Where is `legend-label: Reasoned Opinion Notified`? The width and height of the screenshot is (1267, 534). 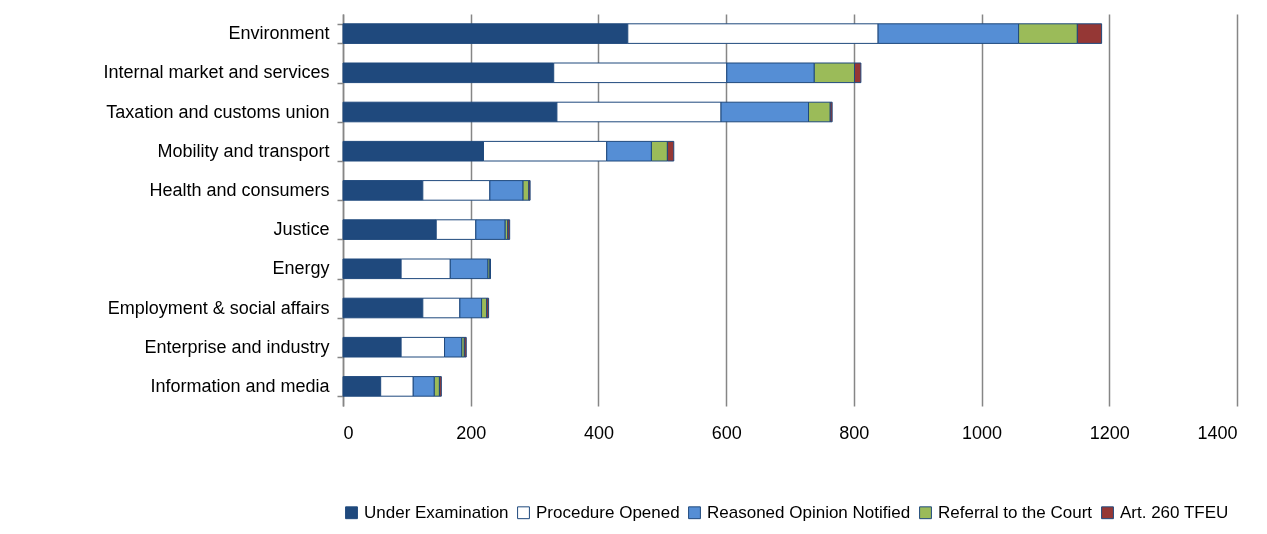
legend-label: Reasoned Opinion Notified is located at coordinates (809, 512).